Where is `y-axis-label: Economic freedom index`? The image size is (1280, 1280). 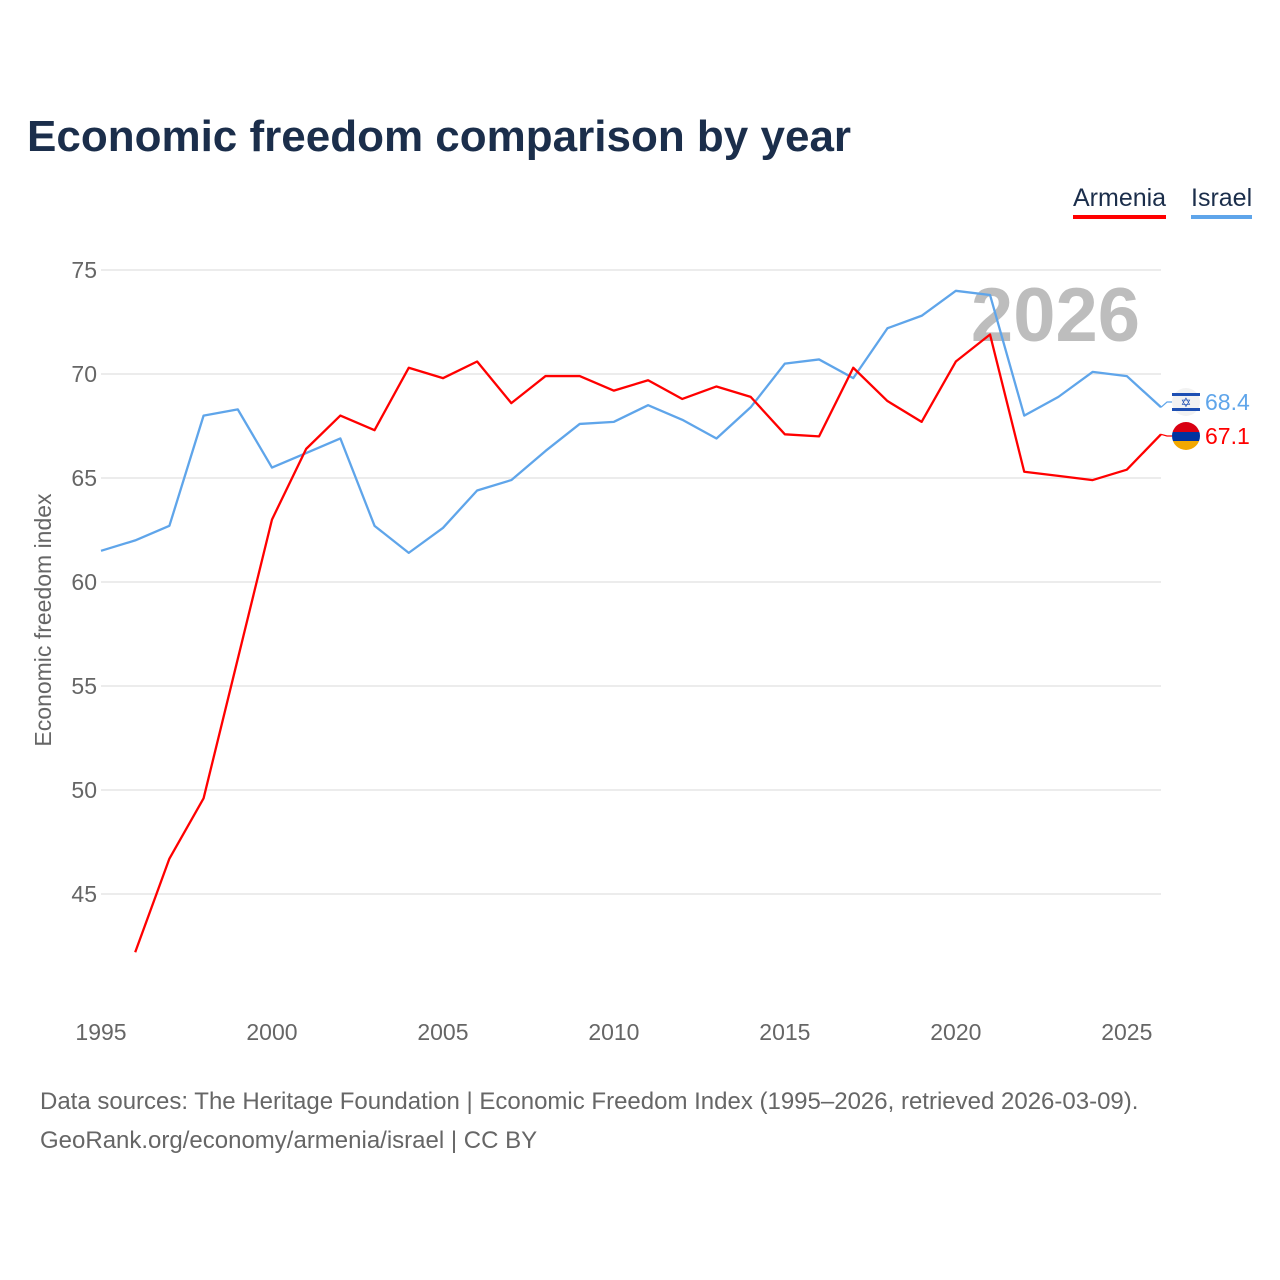 y-axis-label: Economic freedom index is located at coordinates (43, 620).